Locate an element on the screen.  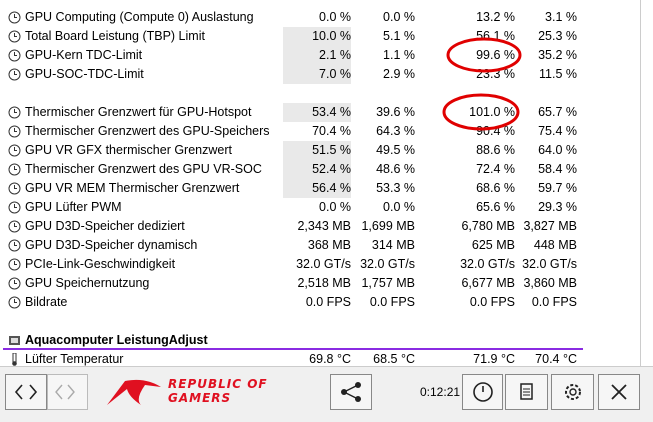
sensor-value: 448 MB is located at coordinates (555, 245).